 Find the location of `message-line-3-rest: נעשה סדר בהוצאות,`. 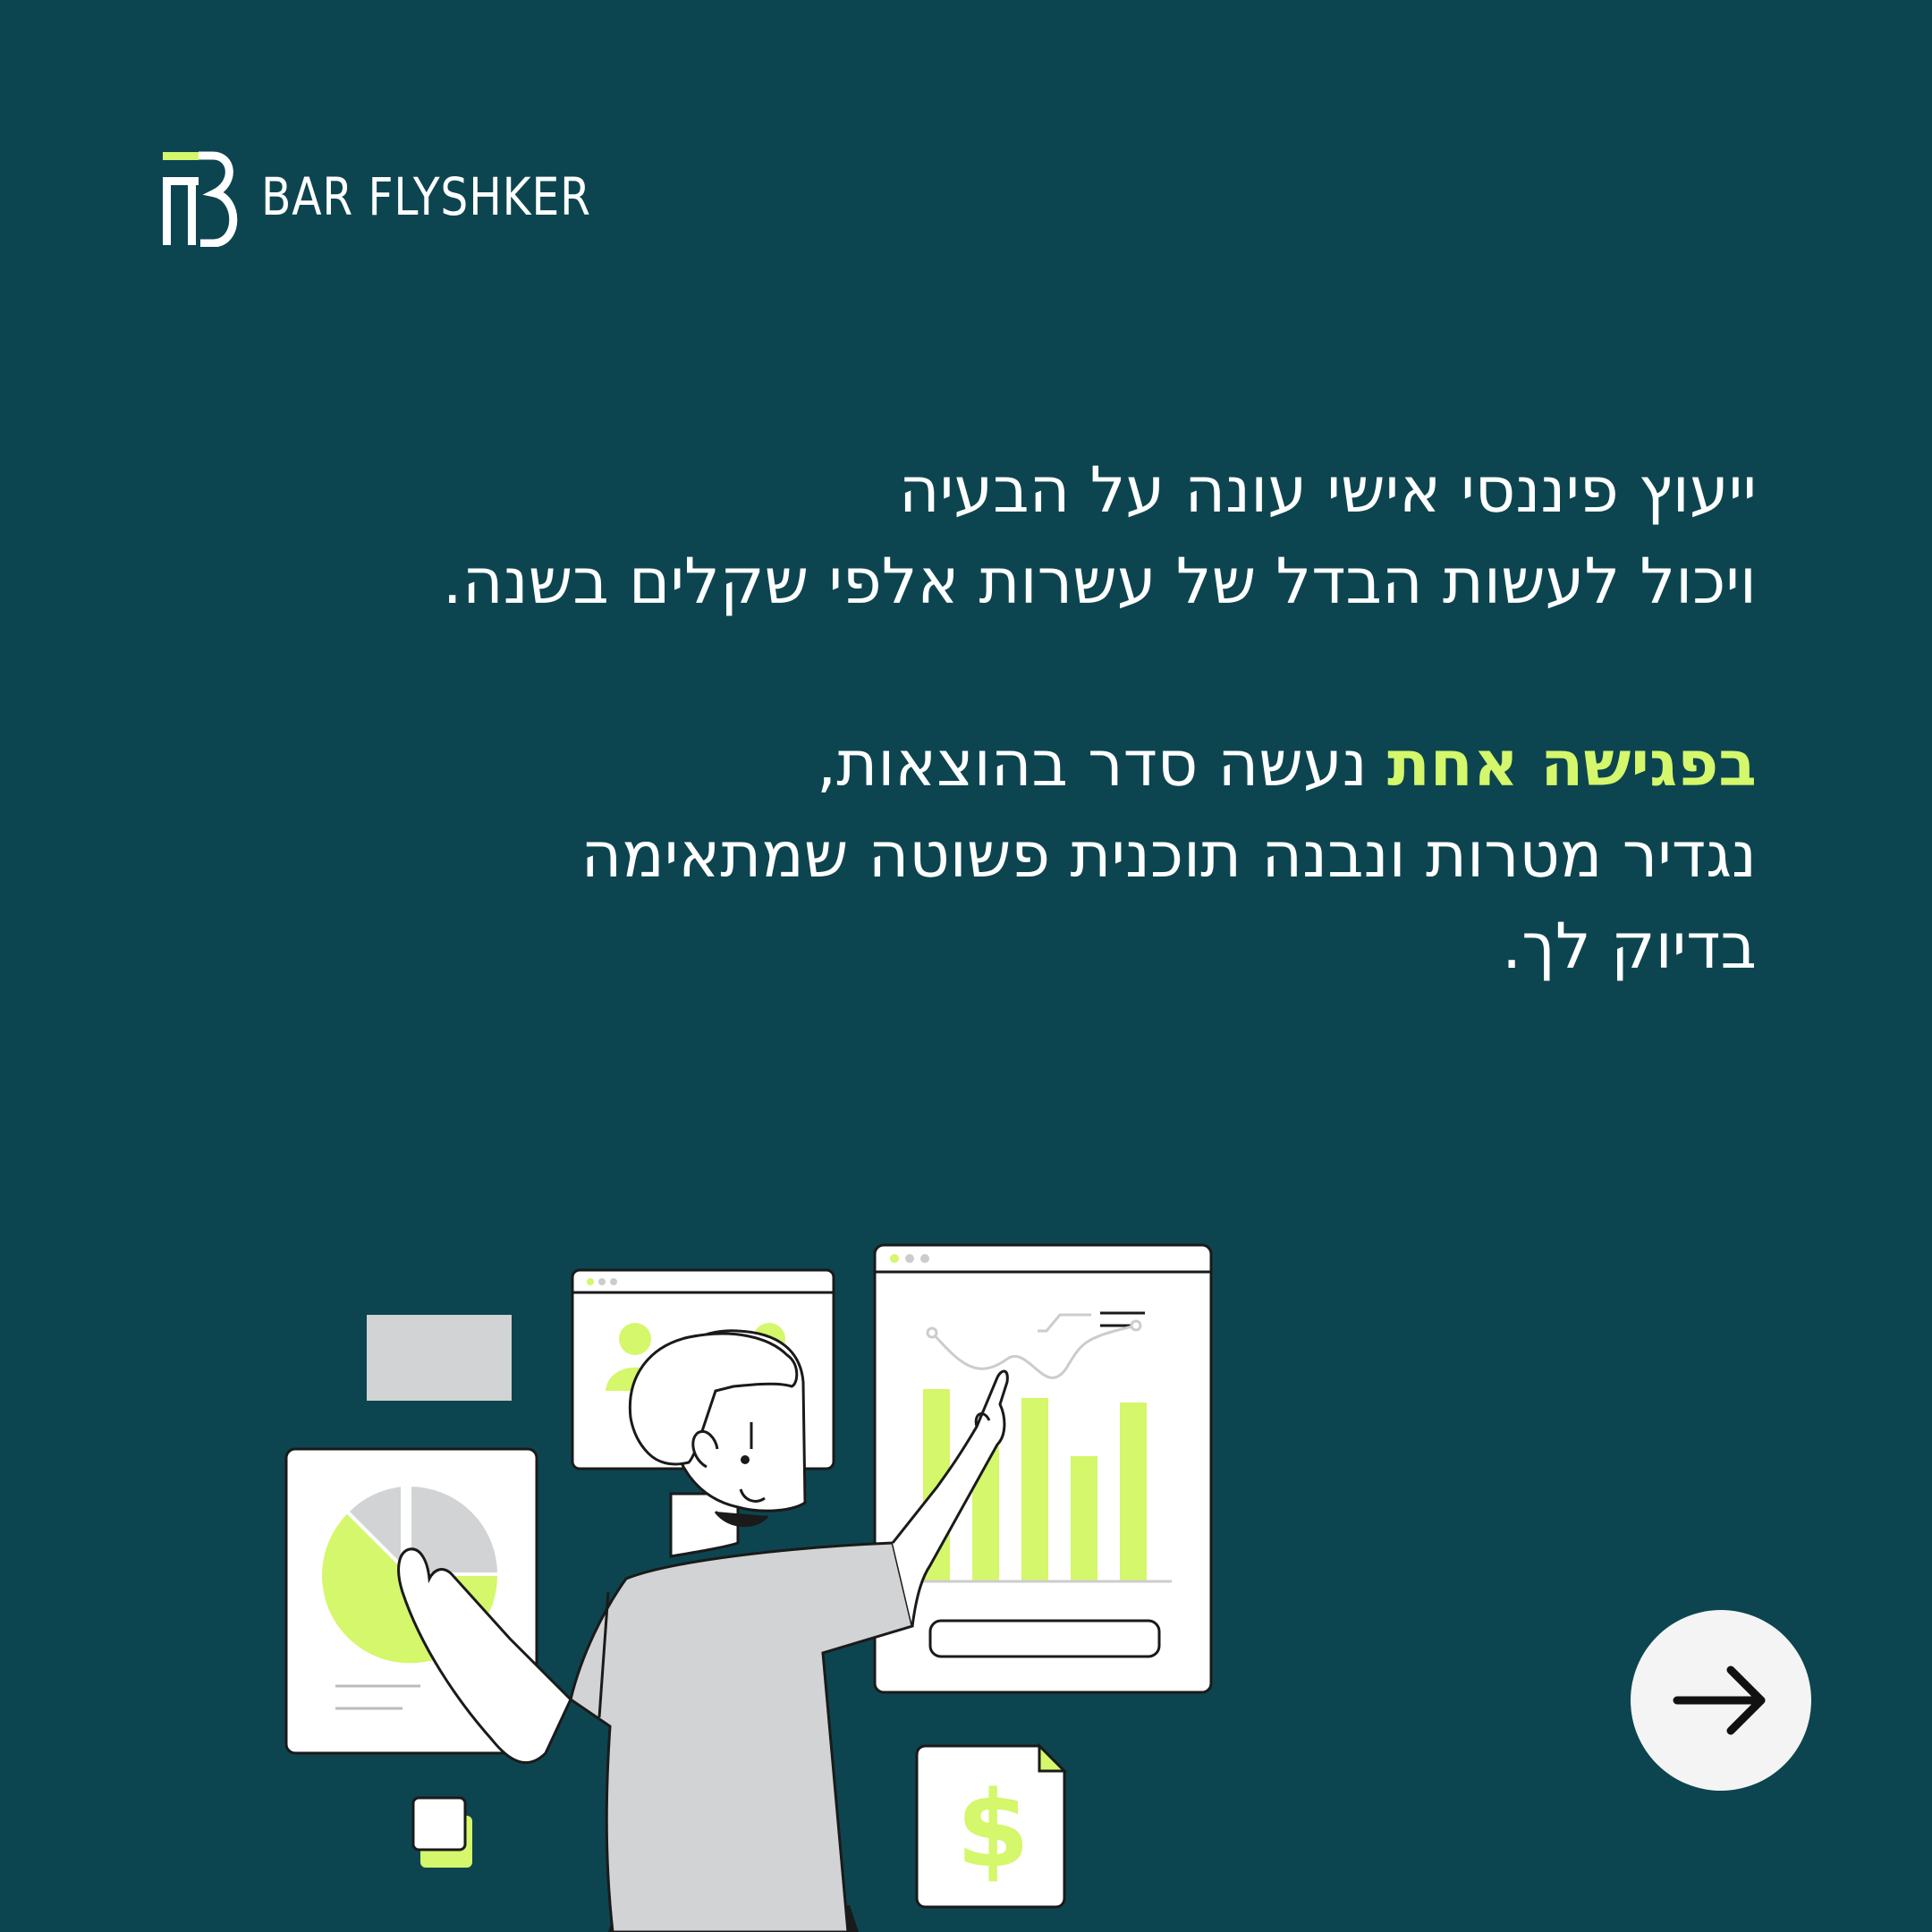

message-line-3-rest: נעשה סדר בהוצאות, is located at coordinates (1101, 764).